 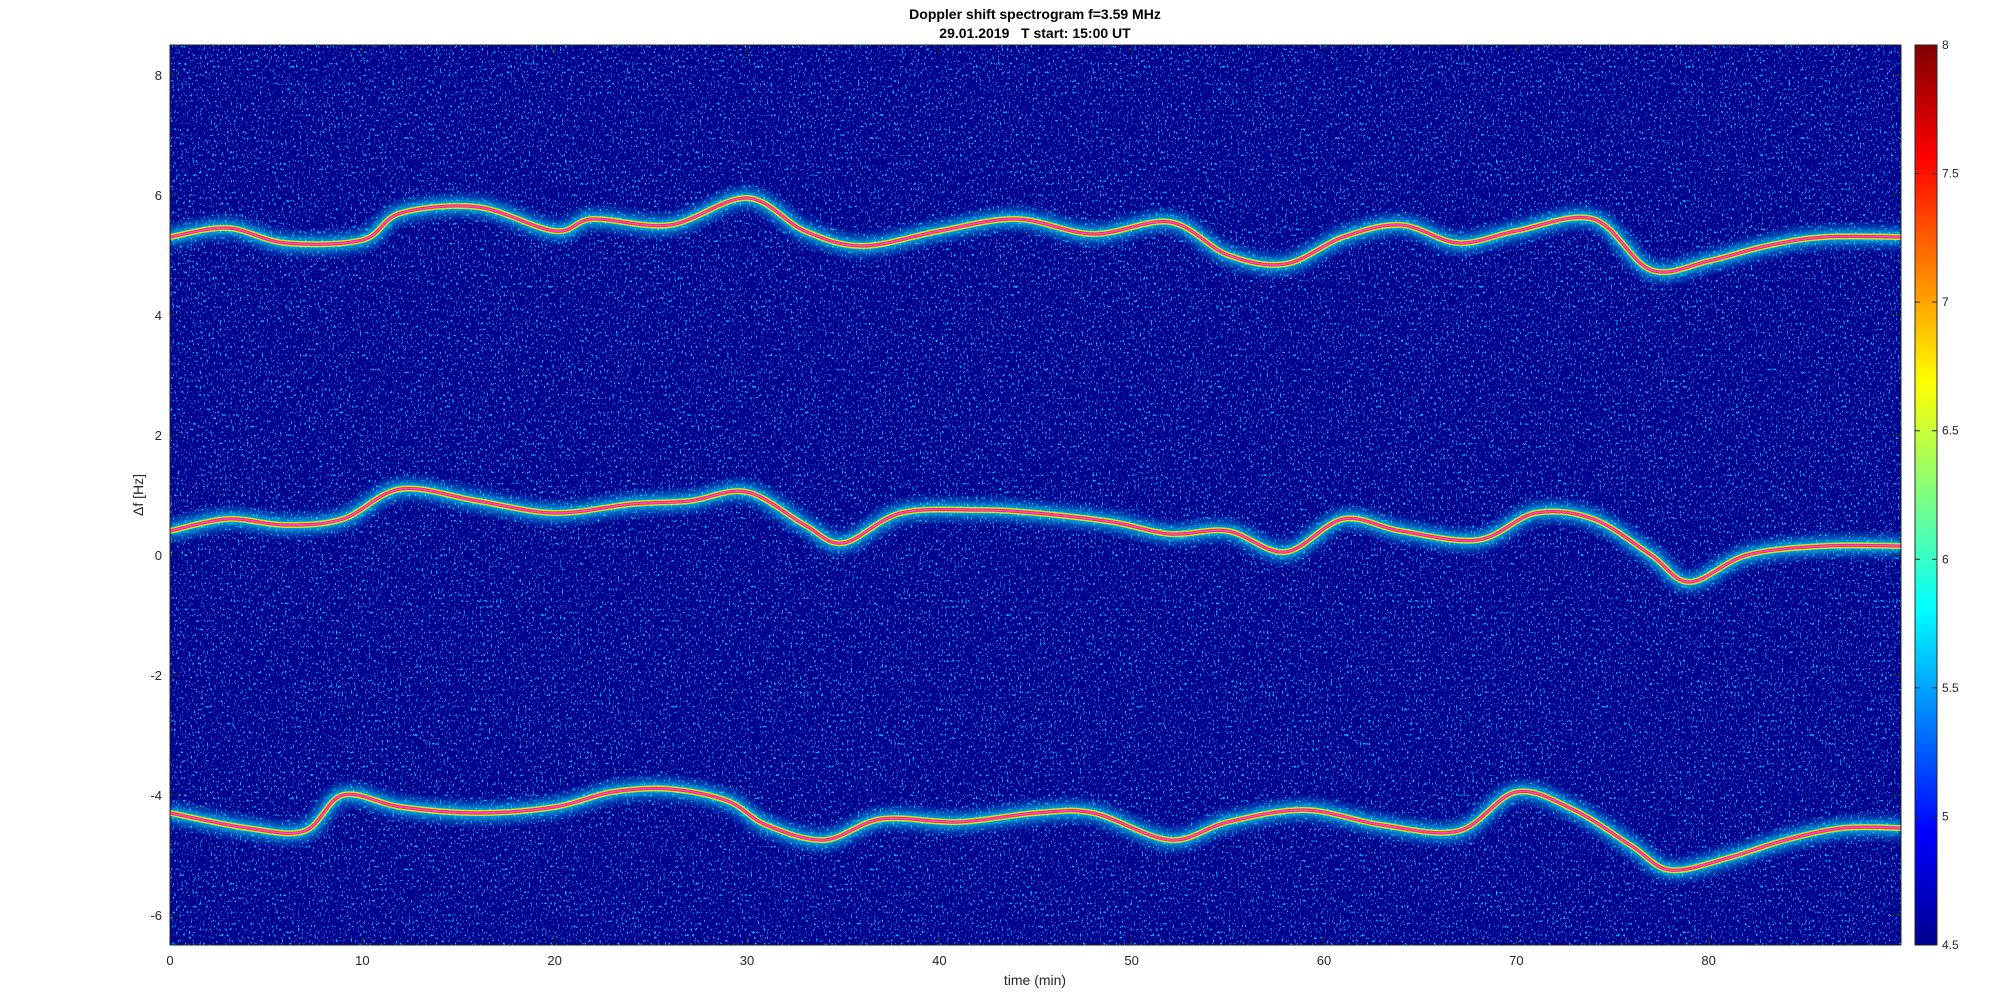 I want to click on x-tick-label: 70, so click(x=1516, y=960).